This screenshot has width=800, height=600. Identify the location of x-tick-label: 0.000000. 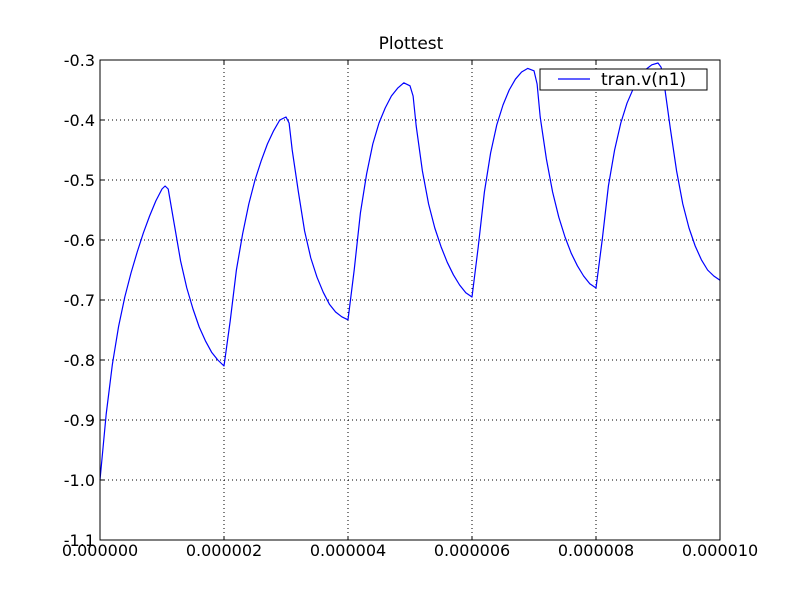
(100, 550).